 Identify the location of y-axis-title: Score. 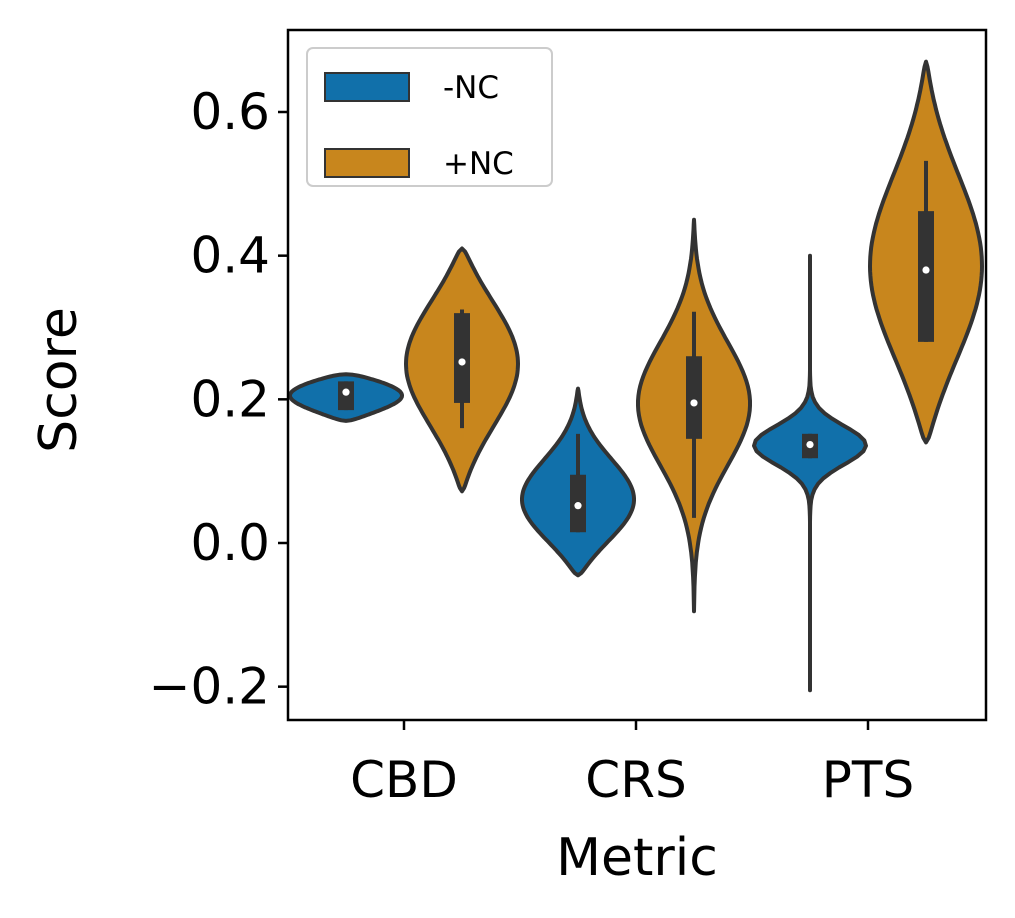
(59, 380).